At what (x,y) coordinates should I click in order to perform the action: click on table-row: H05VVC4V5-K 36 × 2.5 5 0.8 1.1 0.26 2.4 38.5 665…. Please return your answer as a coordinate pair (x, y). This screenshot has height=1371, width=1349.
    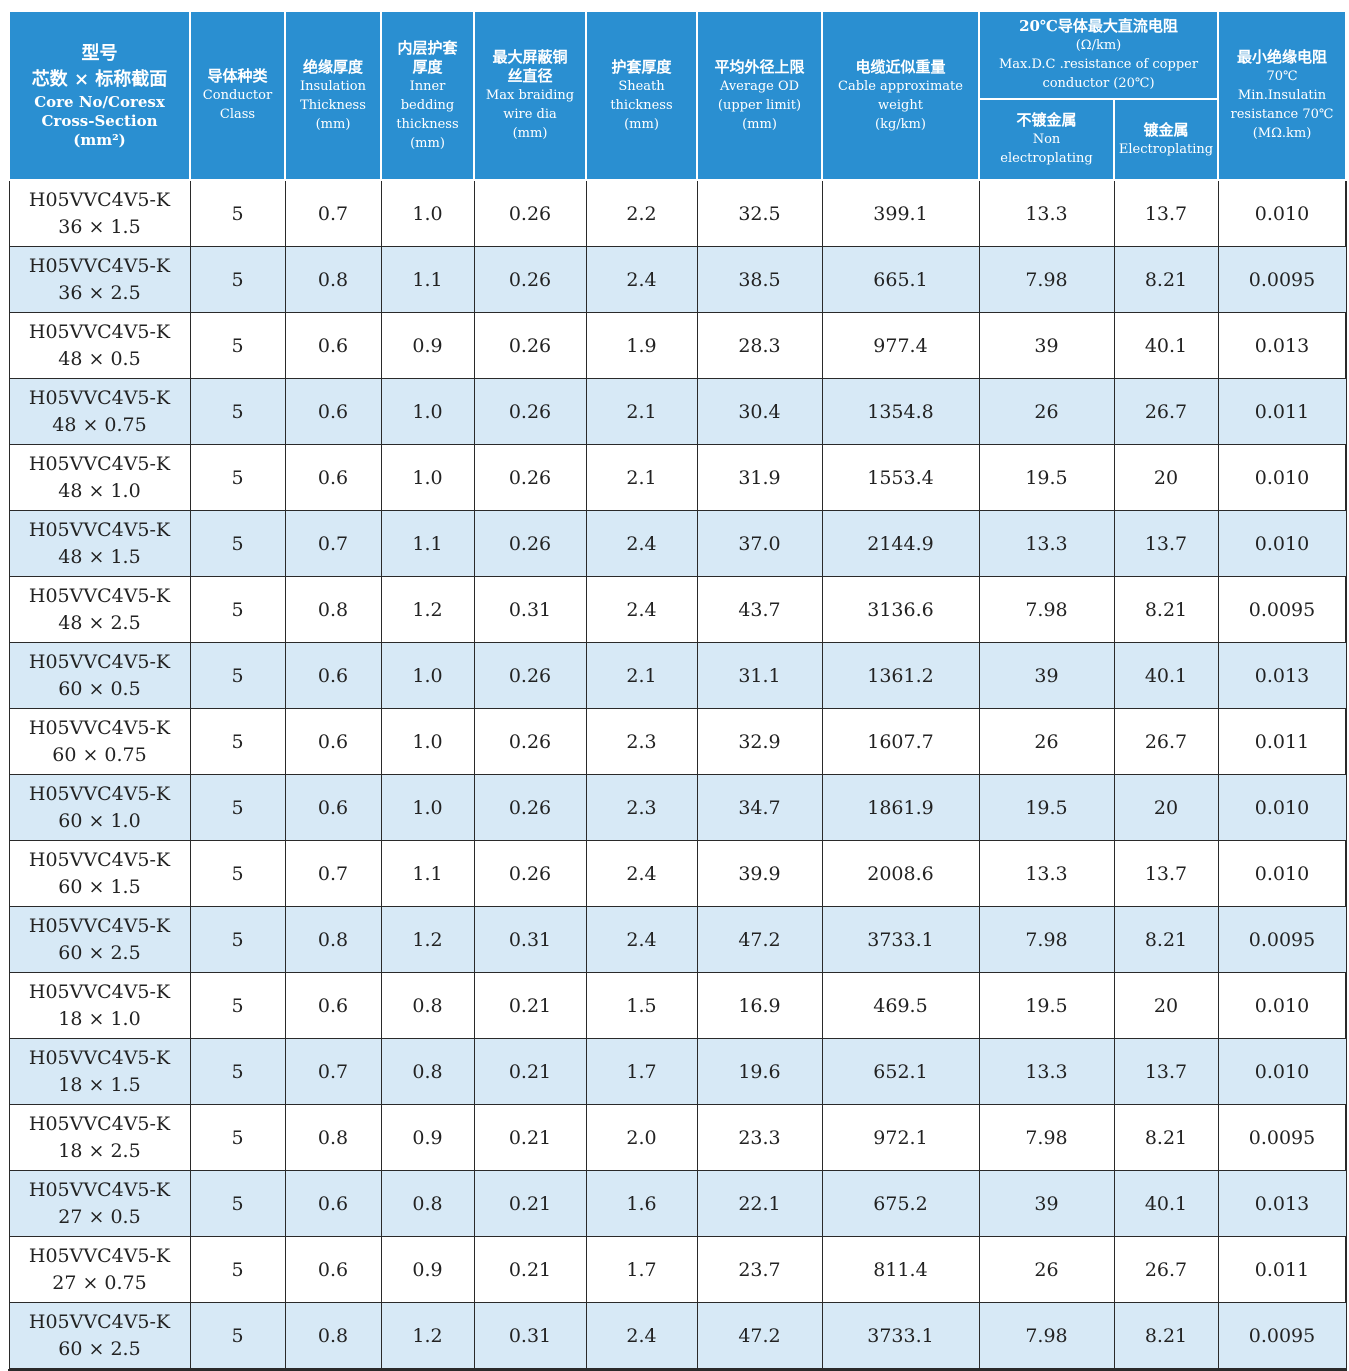
    Looking at the image, I should click on (677, 279).